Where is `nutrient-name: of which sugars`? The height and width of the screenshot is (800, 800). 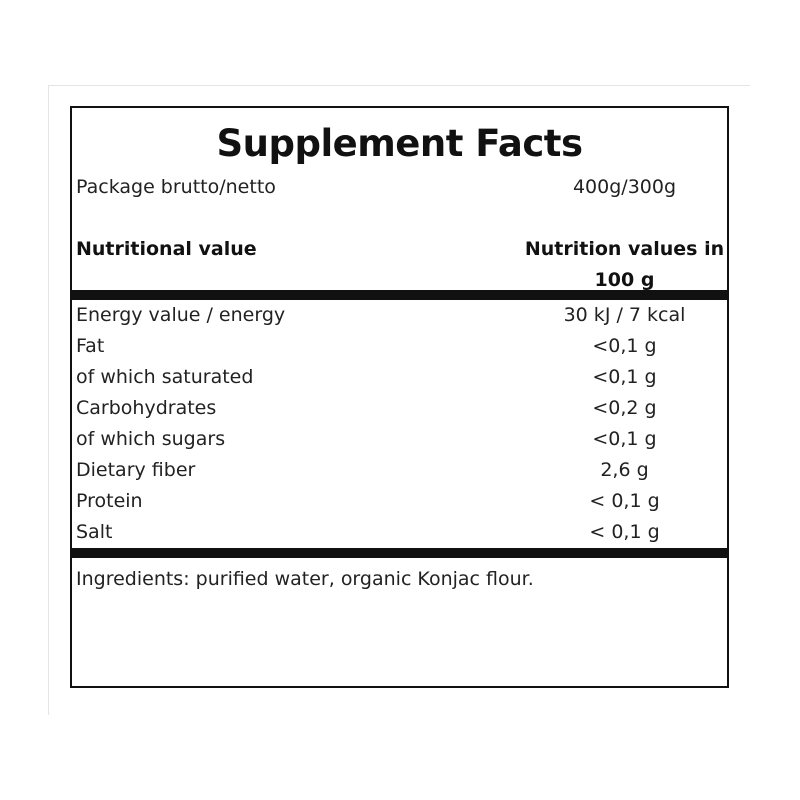
nutrient-name: of which sugars is located at coordinates (151, 439).